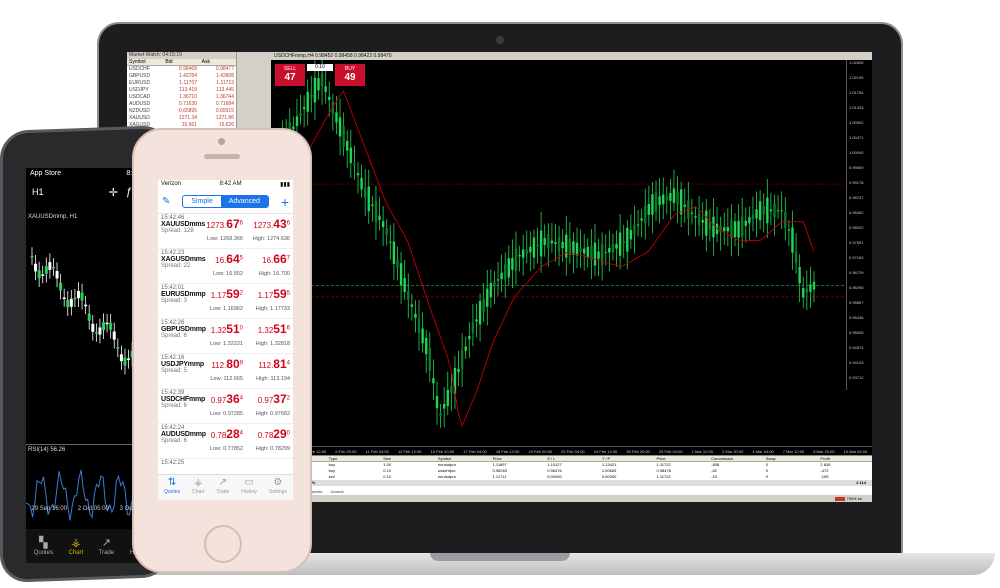 This screenshot has width=1000, height=588. I want to click on market-watch-row: AUDUSD 0.71630 0.71684, so click(181, 104).